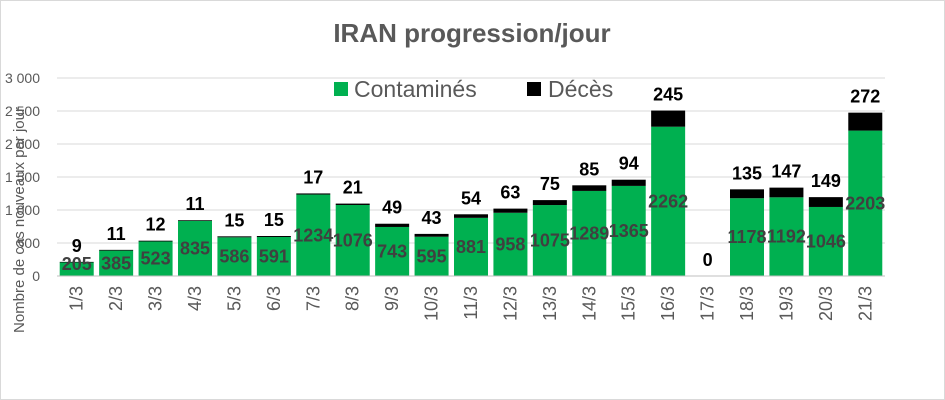 Image resolution: width=945 pixels, height=400 pixels. What do you see at coordinates (353, 298) in the screenshot?
I see `x-tick-label: 8/3` at bounding box center [353, 298].